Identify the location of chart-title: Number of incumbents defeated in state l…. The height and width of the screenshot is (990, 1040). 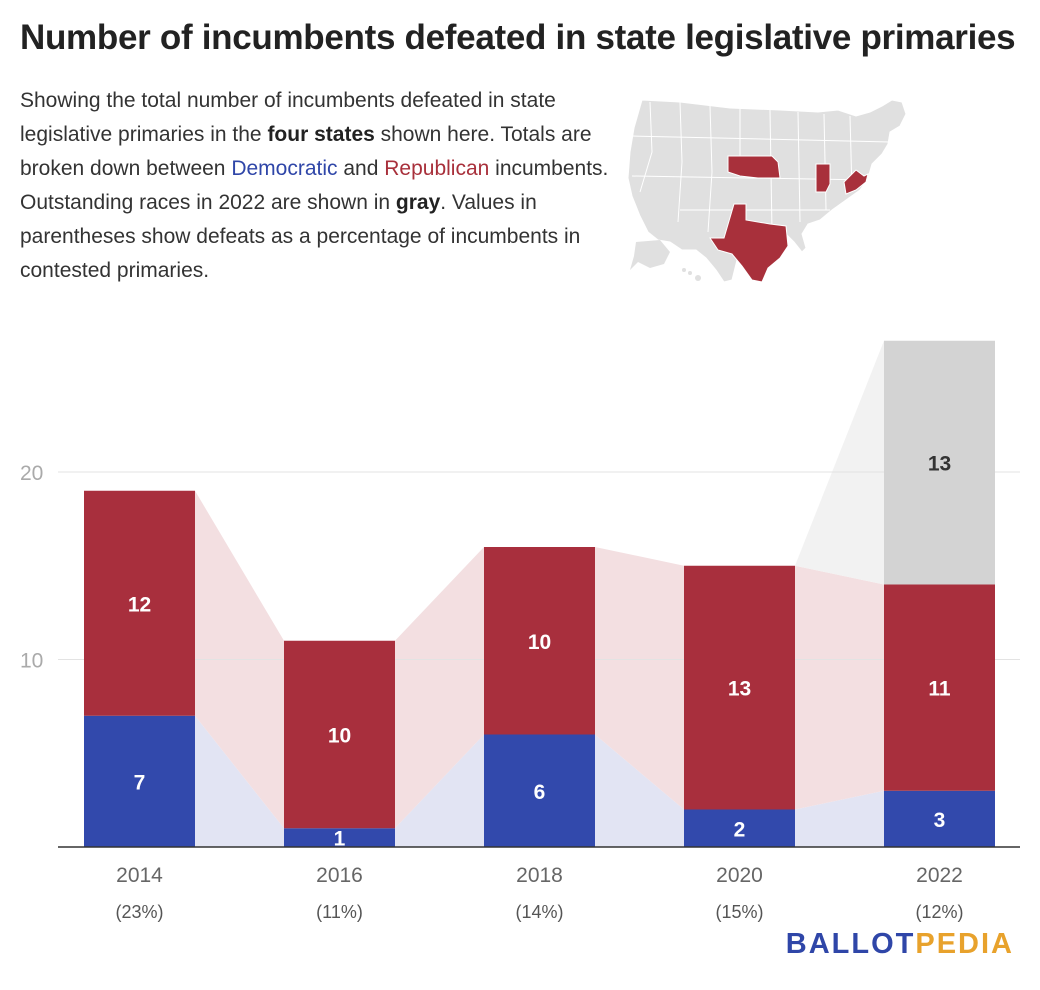
(518, 37).